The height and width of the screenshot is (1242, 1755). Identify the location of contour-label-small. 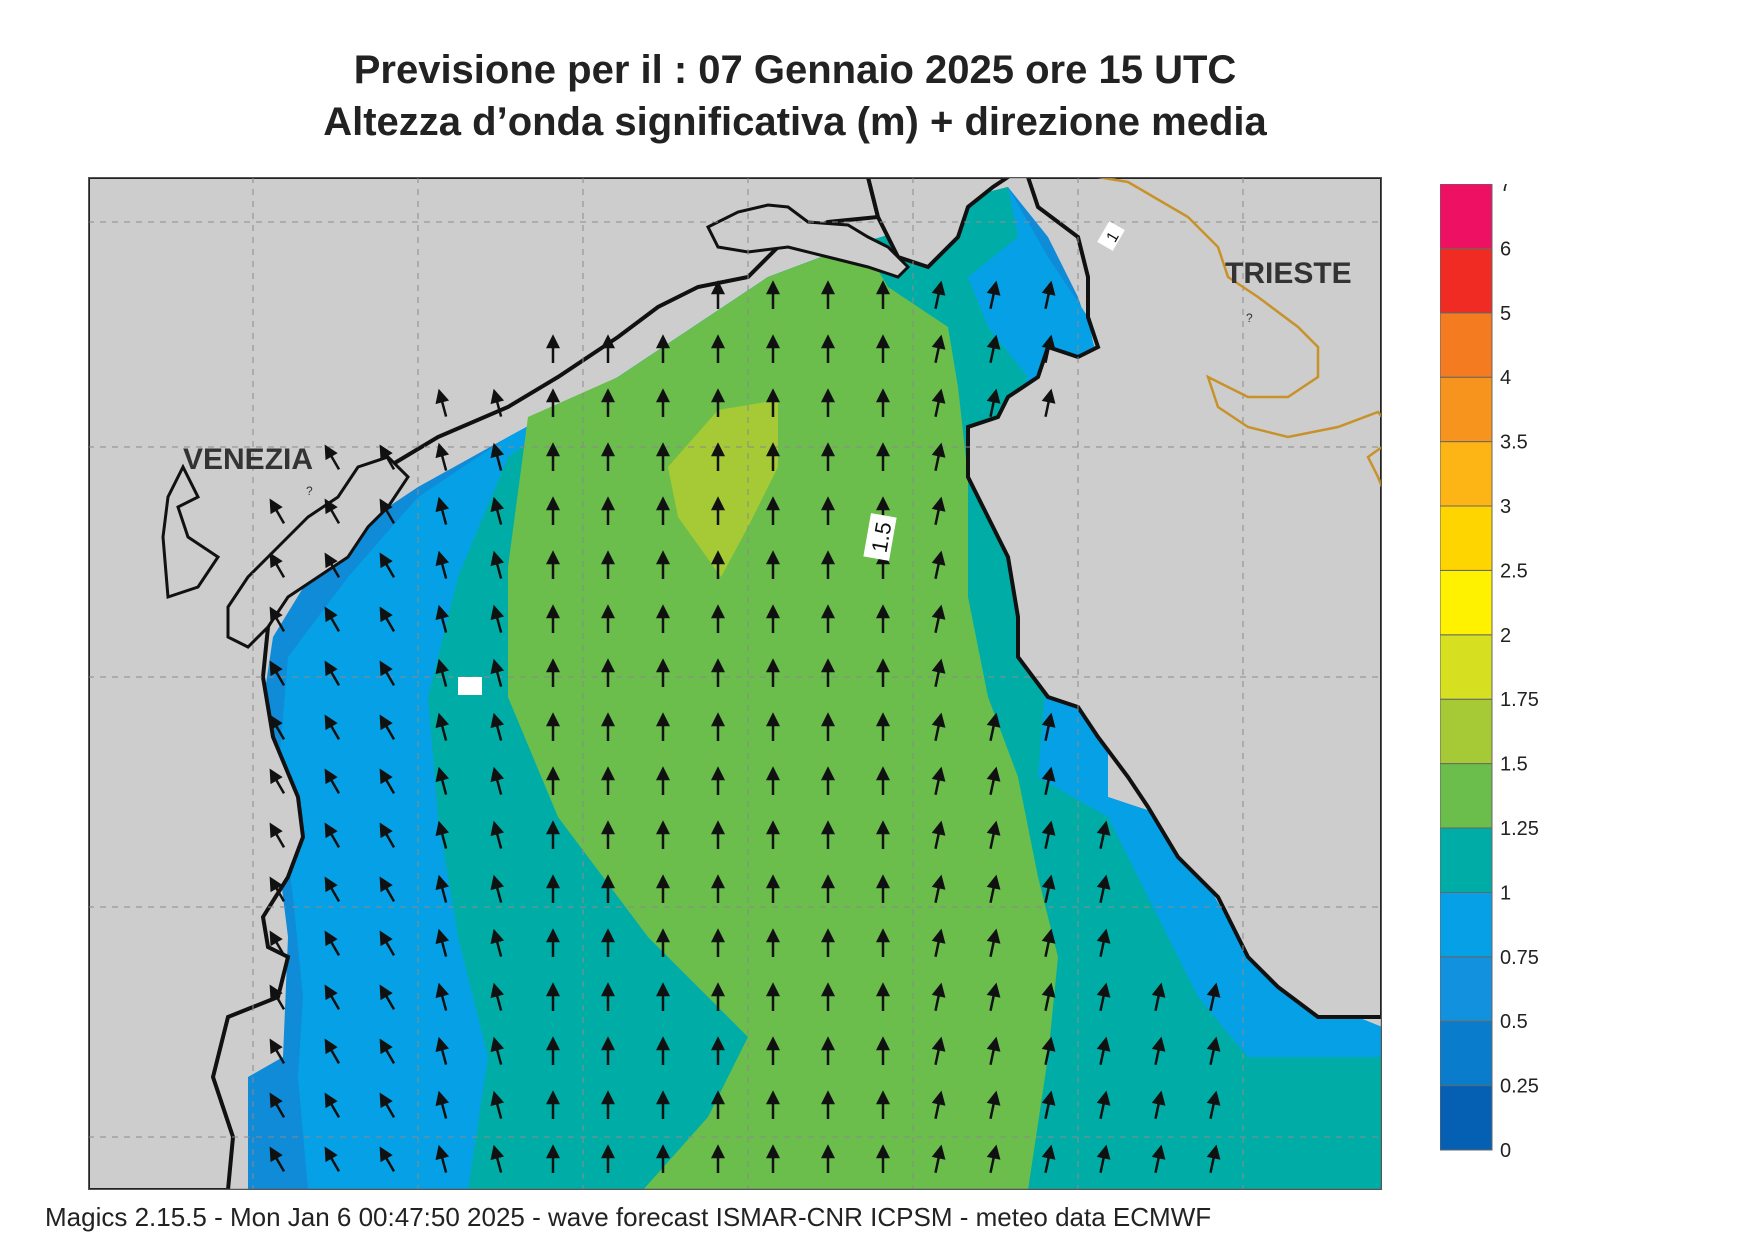
(470, 686).